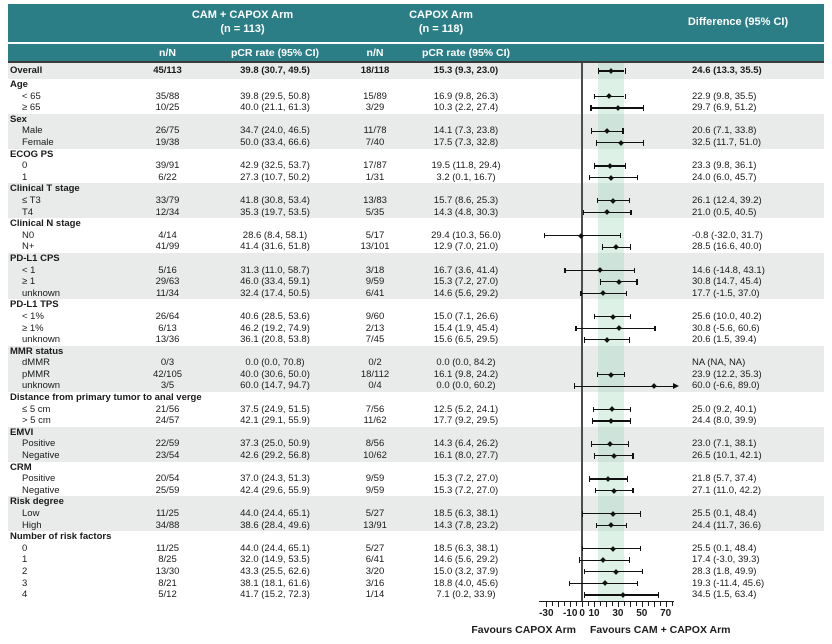  I want to click on cell-pcr1: 31.3 (11.0, 58.7), so click(275, 270).